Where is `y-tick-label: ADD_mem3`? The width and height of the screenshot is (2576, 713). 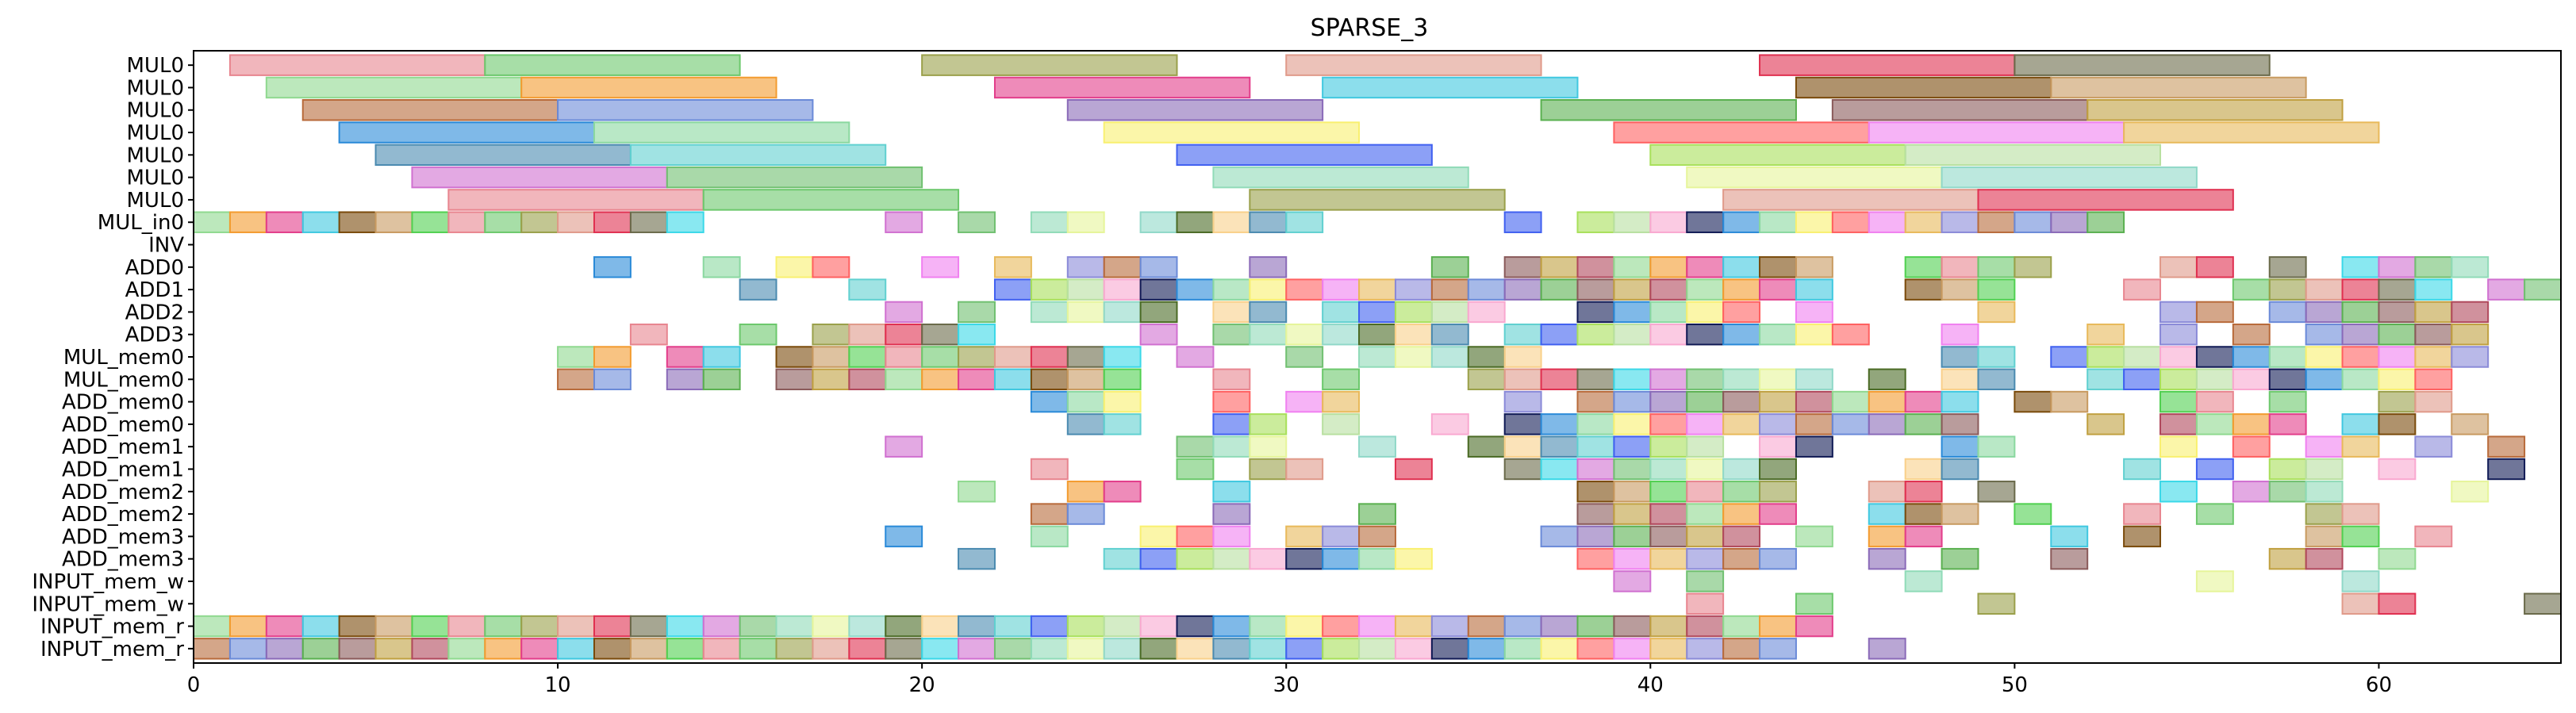
y-tick-label: ADD_mem3 is located at coordinates (123, 537).